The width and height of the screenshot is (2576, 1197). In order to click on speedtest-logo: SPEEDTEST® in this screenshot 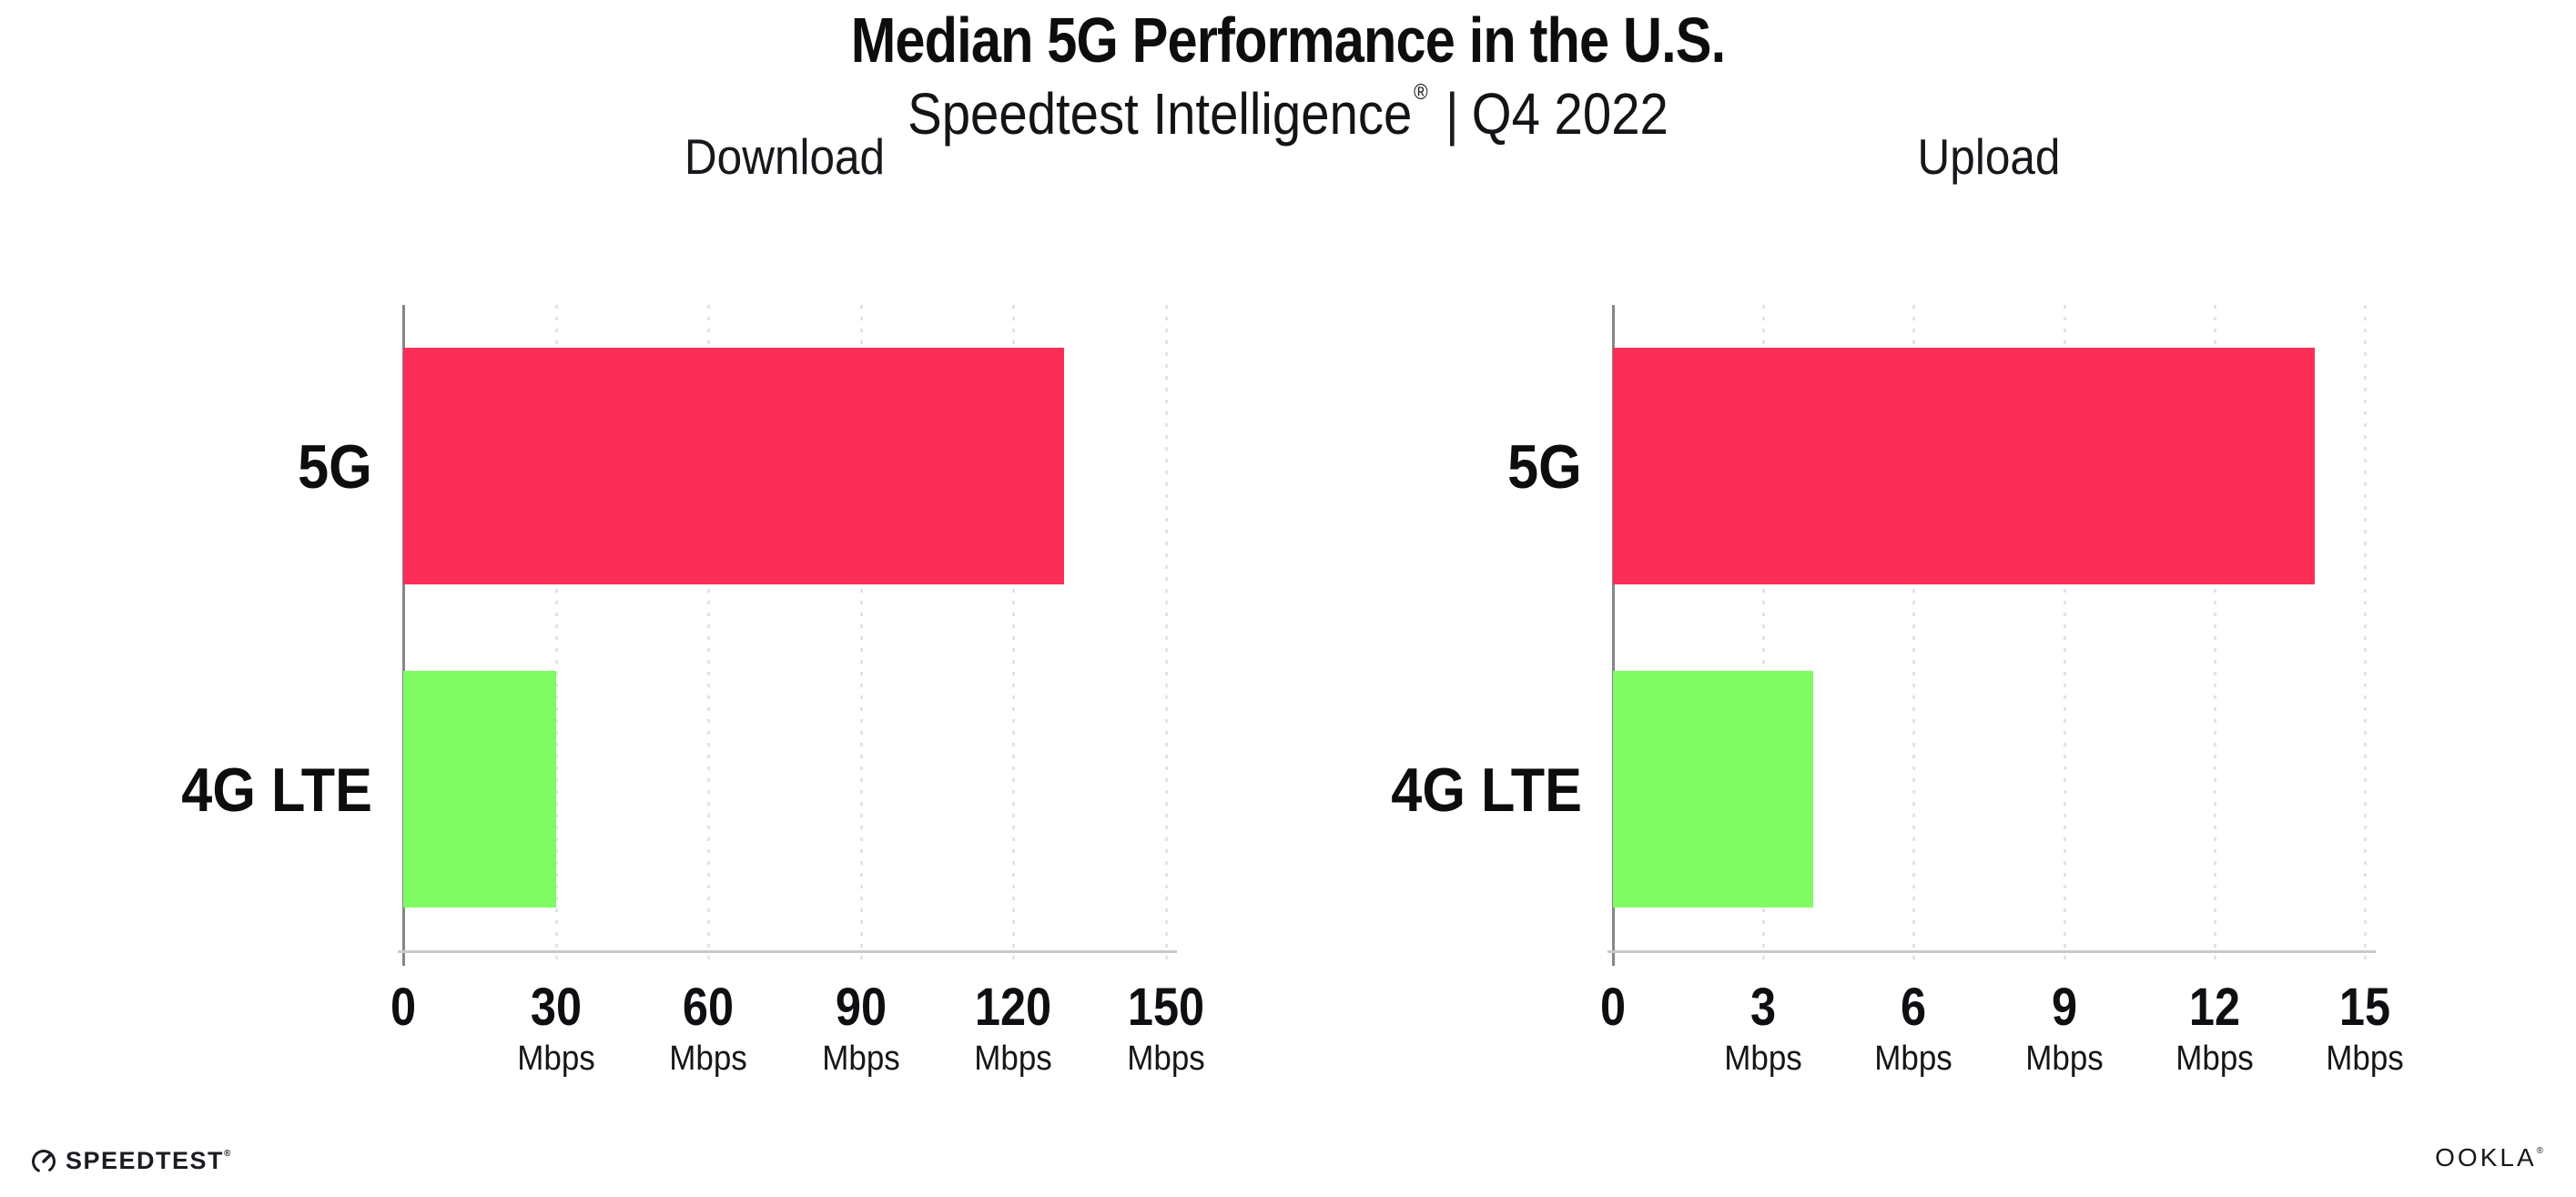, I will do `click(130, 1161)`.